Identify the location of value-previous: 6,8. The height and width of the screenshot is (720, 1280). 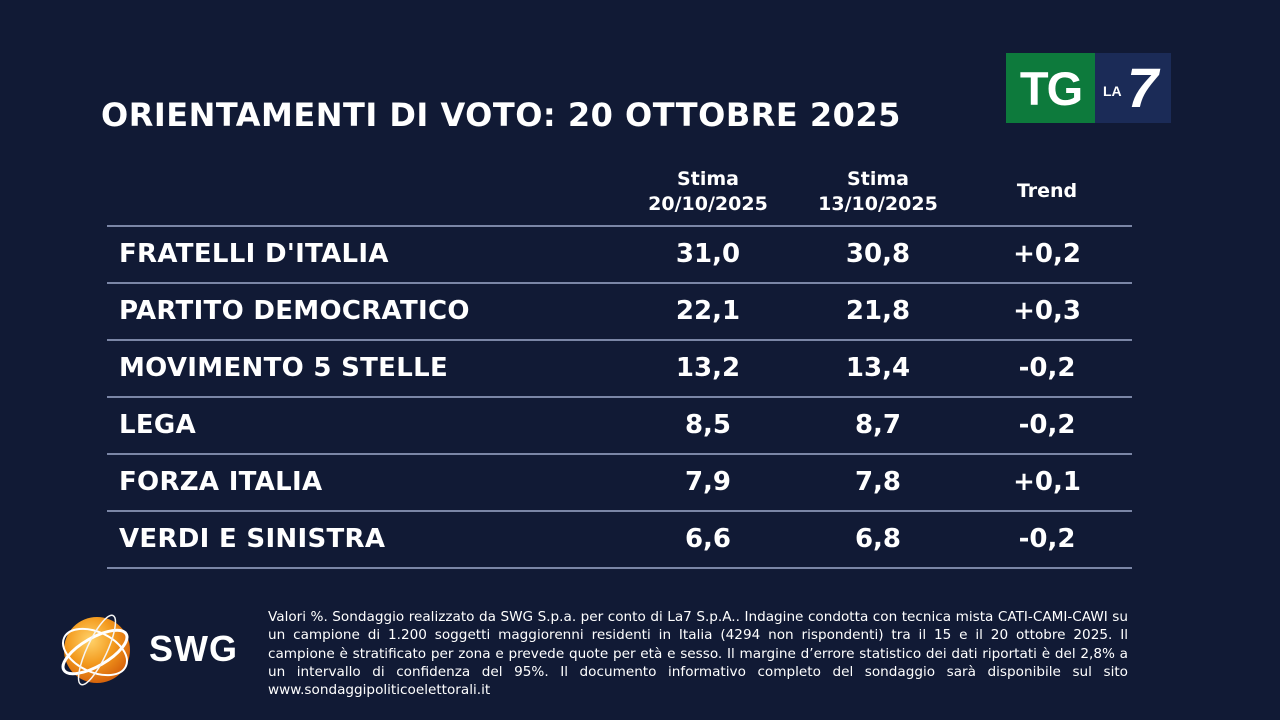
(878, 539).